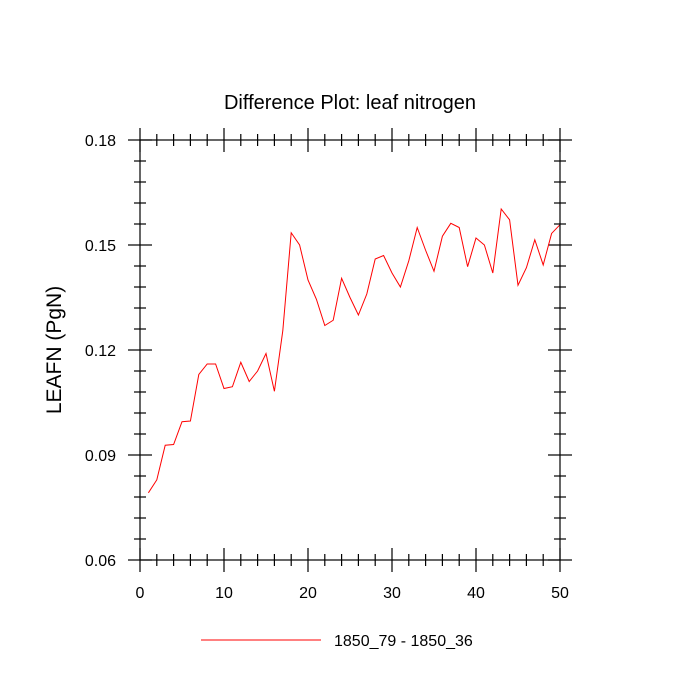  What do you see at coordinates (308, 593) in the screenshot?
I see `x-tick-label: 20` at bounding box center [308, 593].